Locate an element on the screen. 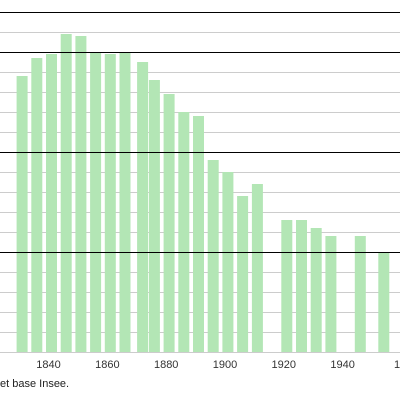 Image resolution: width=400 pixels, height=400 pixels. bar-1931 is located at coordinates (316, 290).